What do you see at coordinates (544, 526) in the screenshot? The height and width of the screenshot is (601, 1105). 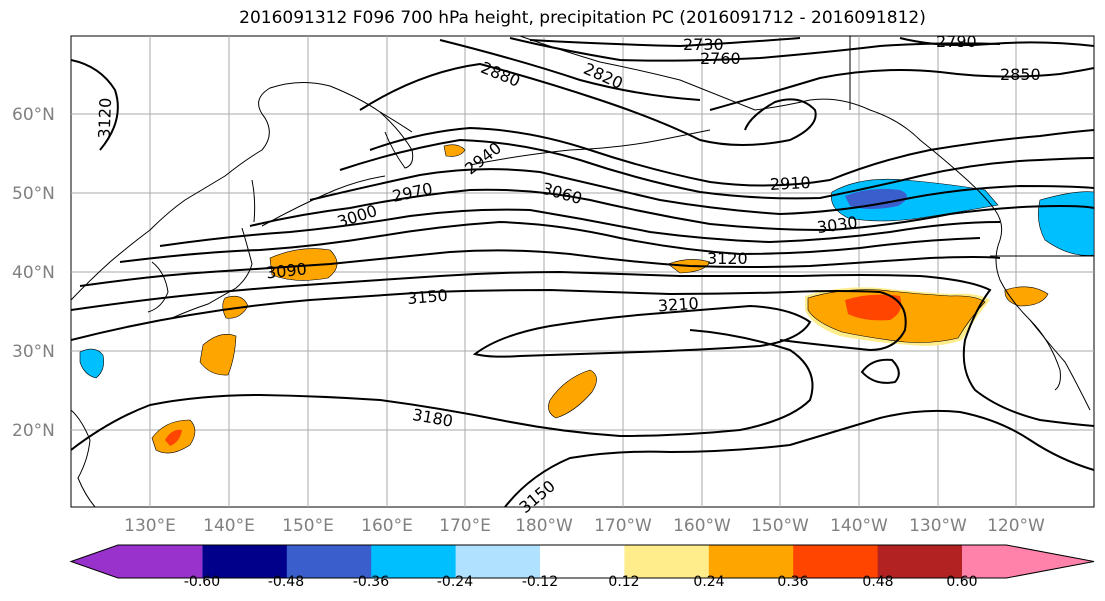 I see `lon-label-180w: 180°W` at bounding box center [544, 526].